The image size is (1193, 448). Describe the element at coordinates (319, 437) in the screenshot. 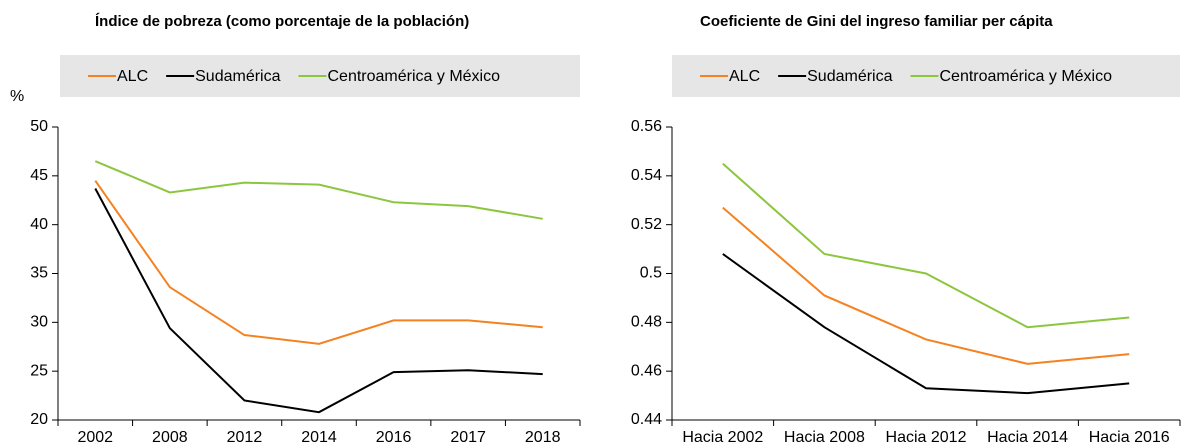

I see `x-tick-label: 2014` at that location.